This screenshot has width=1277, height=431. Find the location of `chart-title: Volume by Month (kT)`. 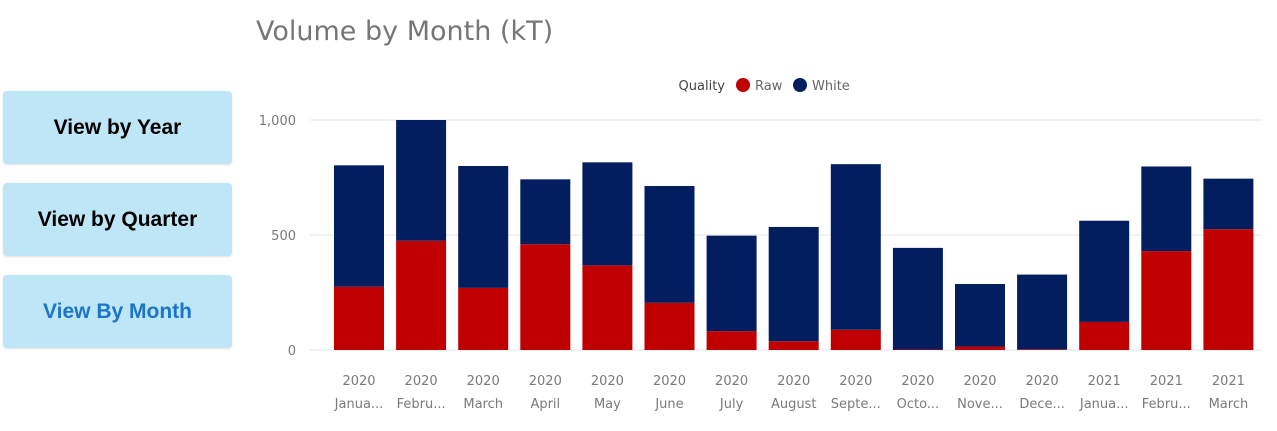

chart-title: Volume by Month (kT) is located at coordinates (405, 31).